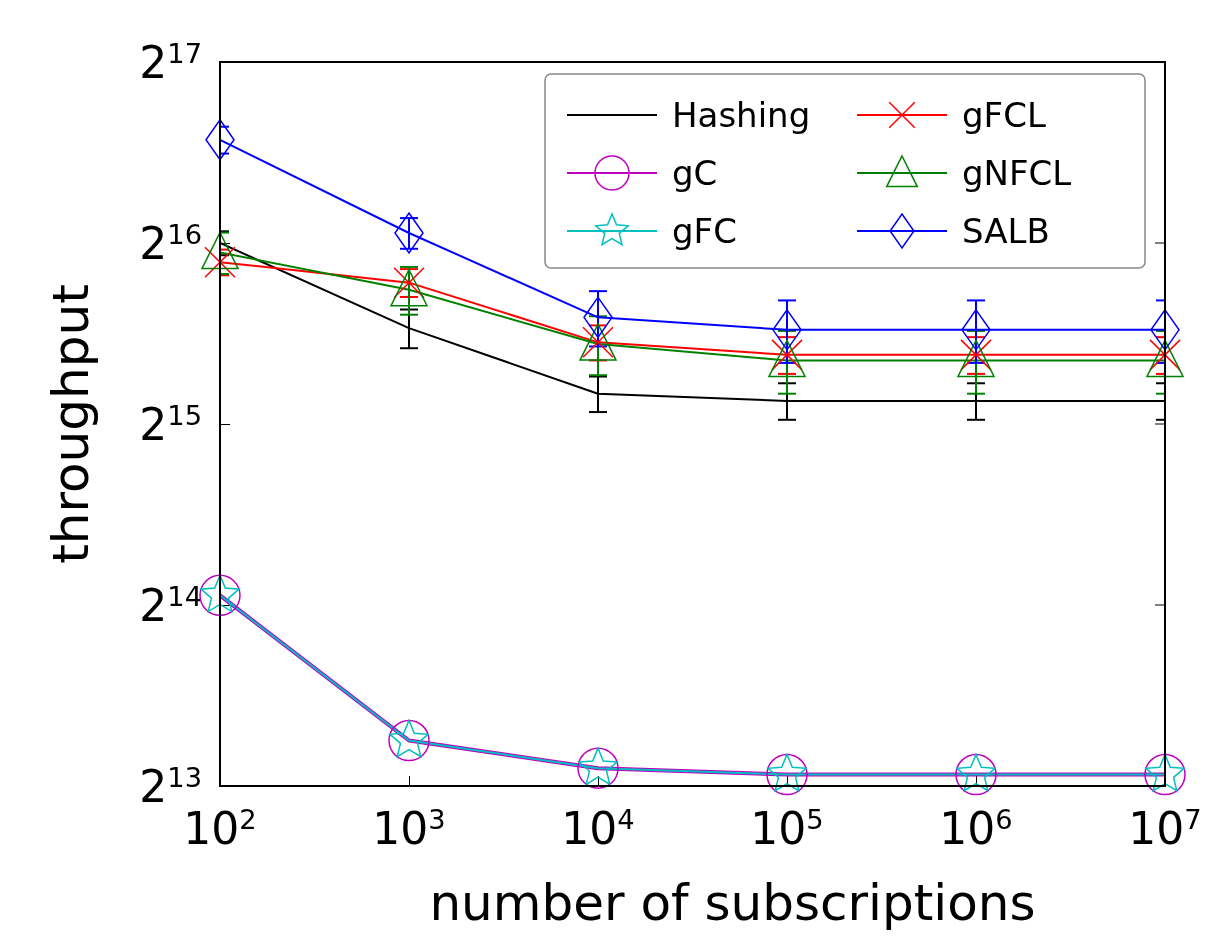 The width and height of the screenshot is (1227, 936). Describe the element at coordinates (732, 903) in the screenshot. I see `x-axis-title: number of subscriptions` at that location.